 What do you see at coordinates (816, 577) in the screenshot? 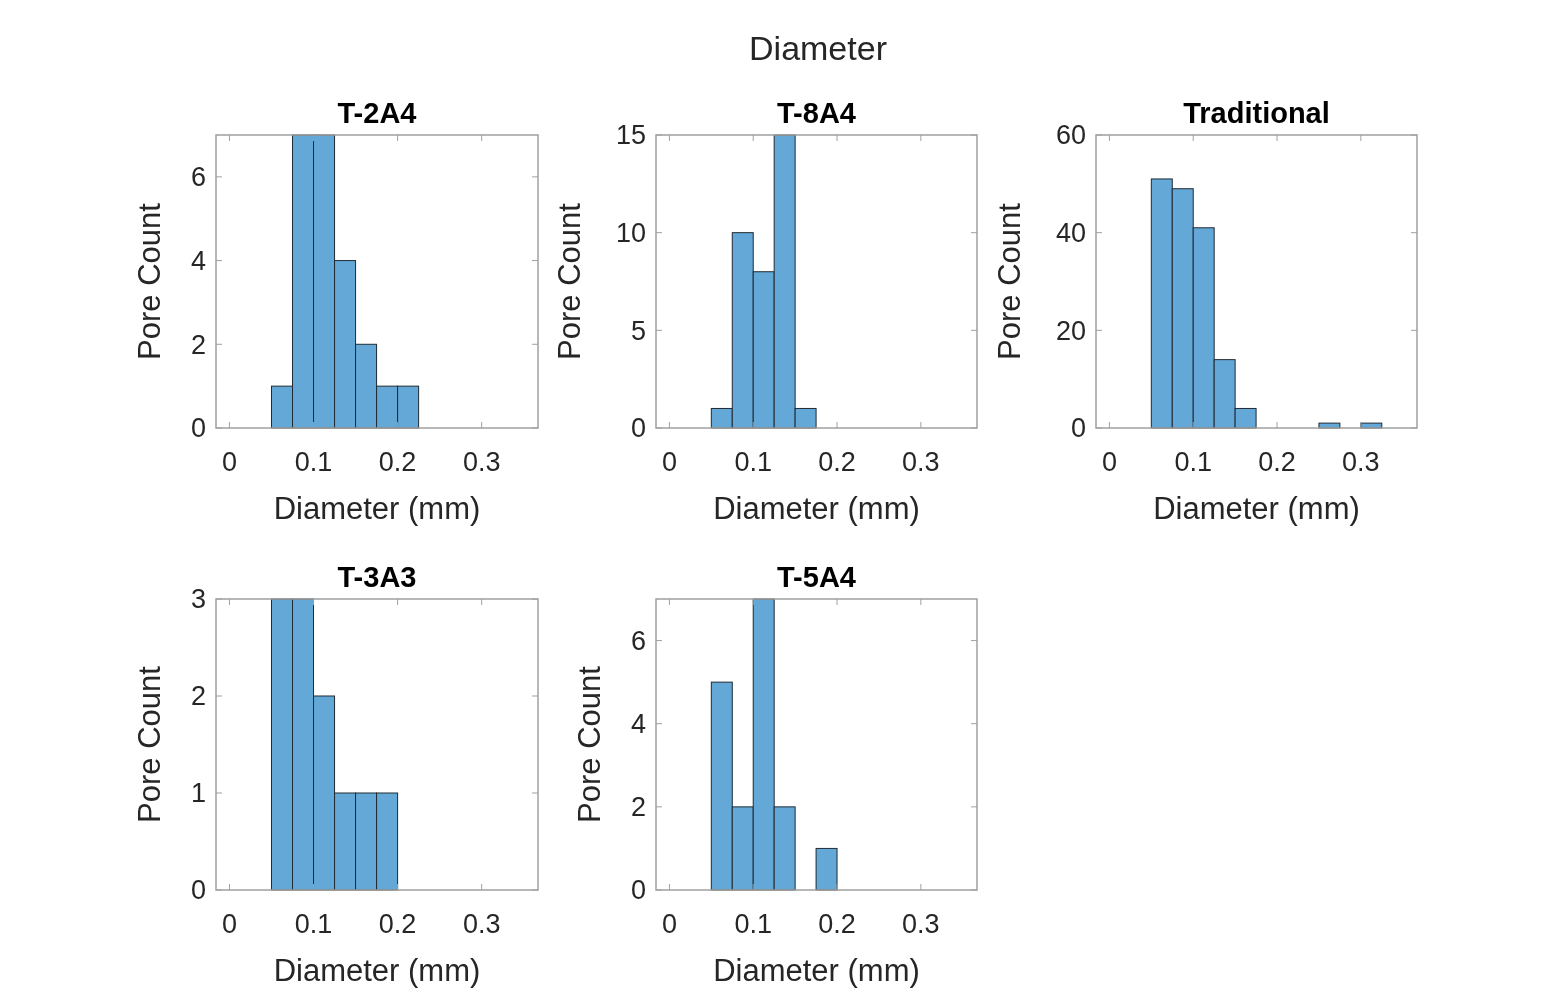
I see `chart-title: T-5A4` at bounding box center [816, 577].